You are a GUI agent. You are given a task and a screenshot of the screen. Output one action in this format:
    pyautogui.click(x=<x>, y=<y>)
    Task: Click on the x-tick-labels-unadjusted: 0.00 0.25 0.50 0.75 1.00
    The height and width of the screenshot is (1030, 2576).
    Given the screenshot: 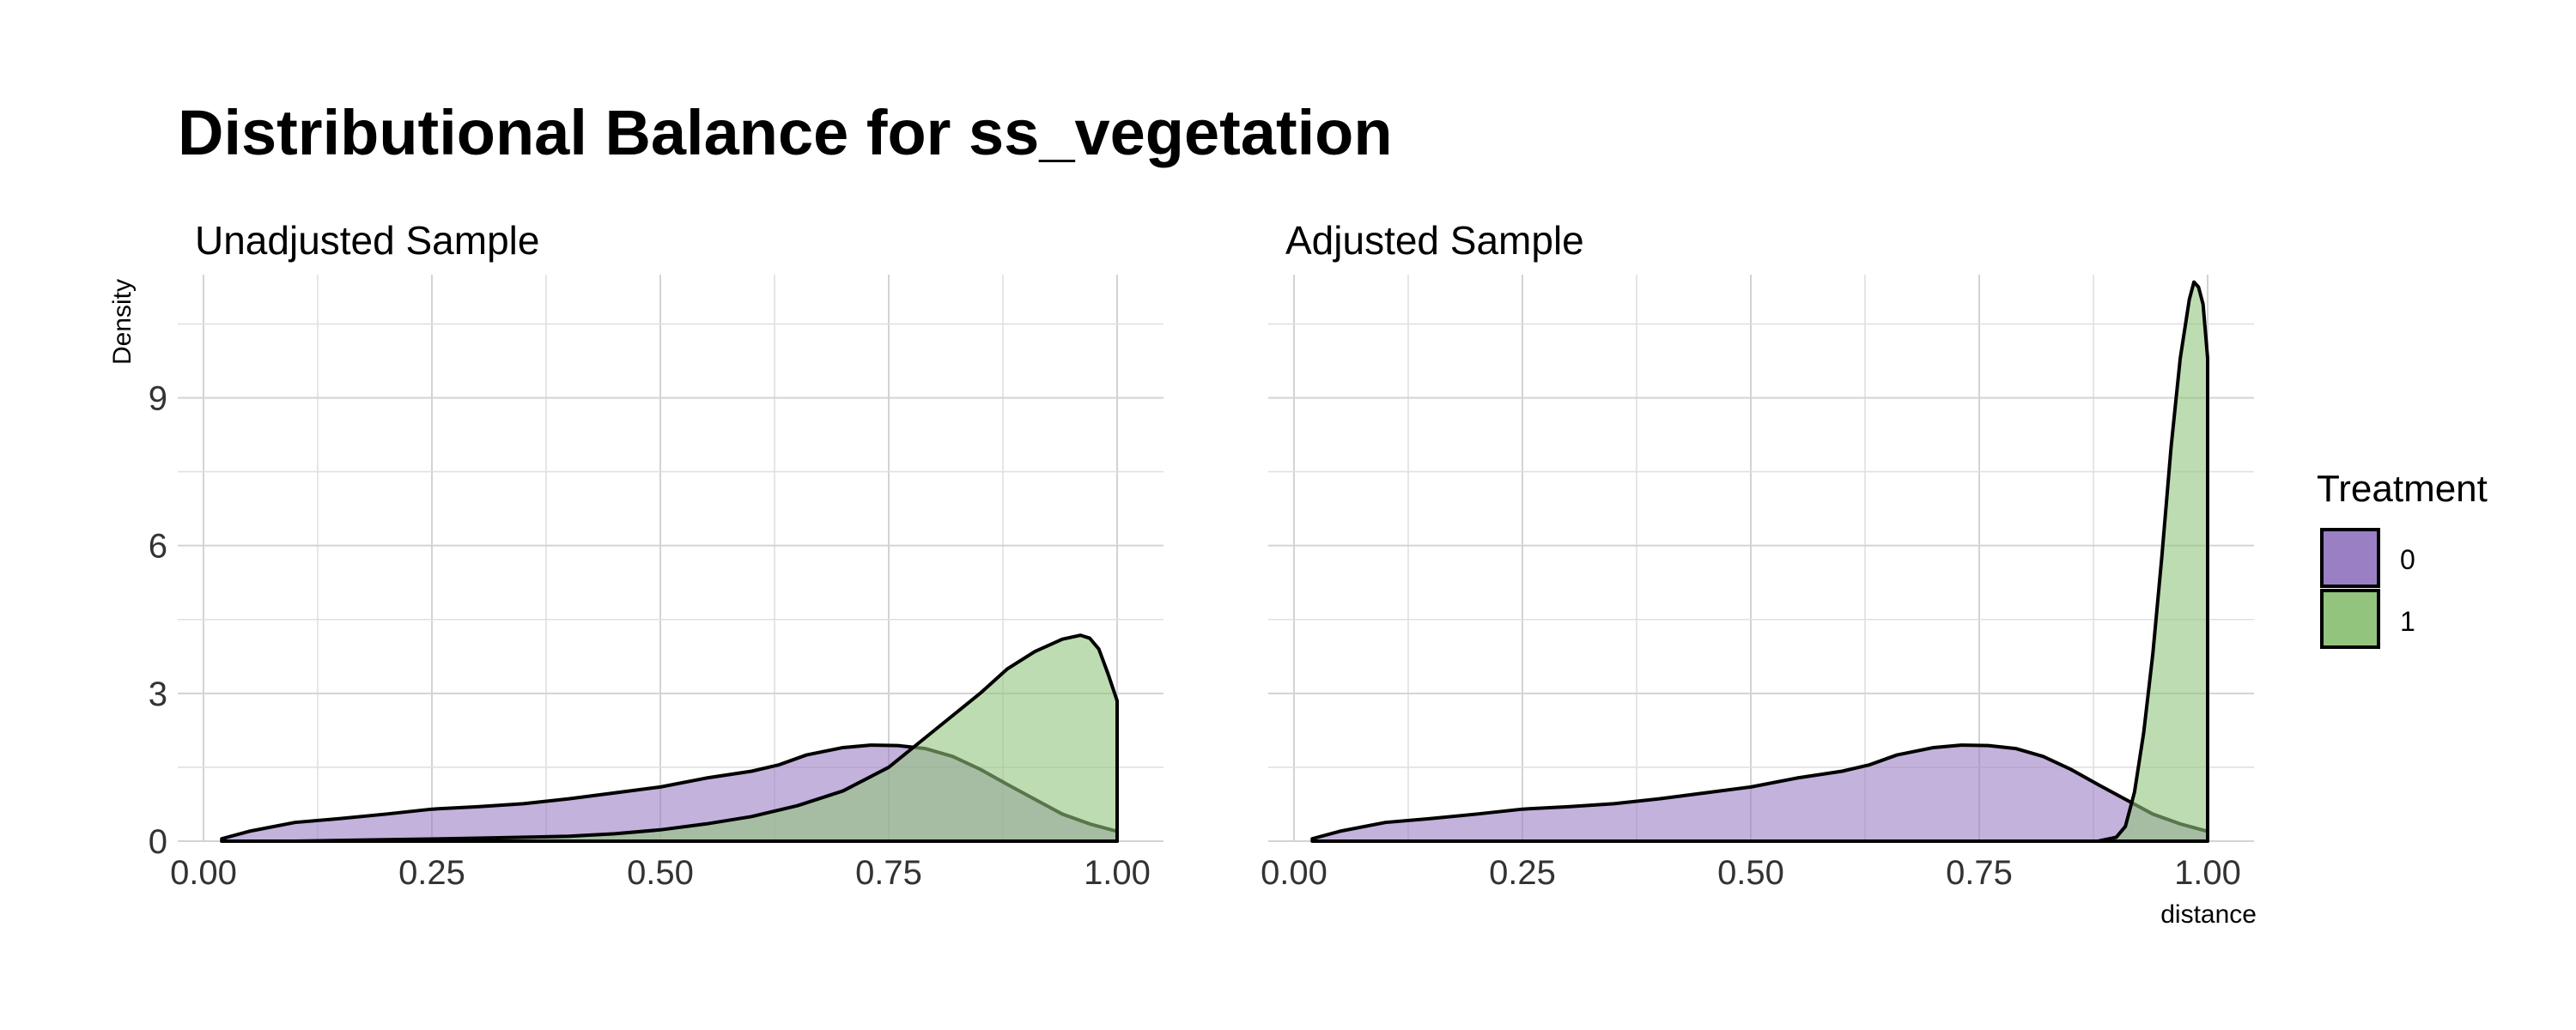 What is the action you would take?
    pyautogui.click(x=660, y=873)
    